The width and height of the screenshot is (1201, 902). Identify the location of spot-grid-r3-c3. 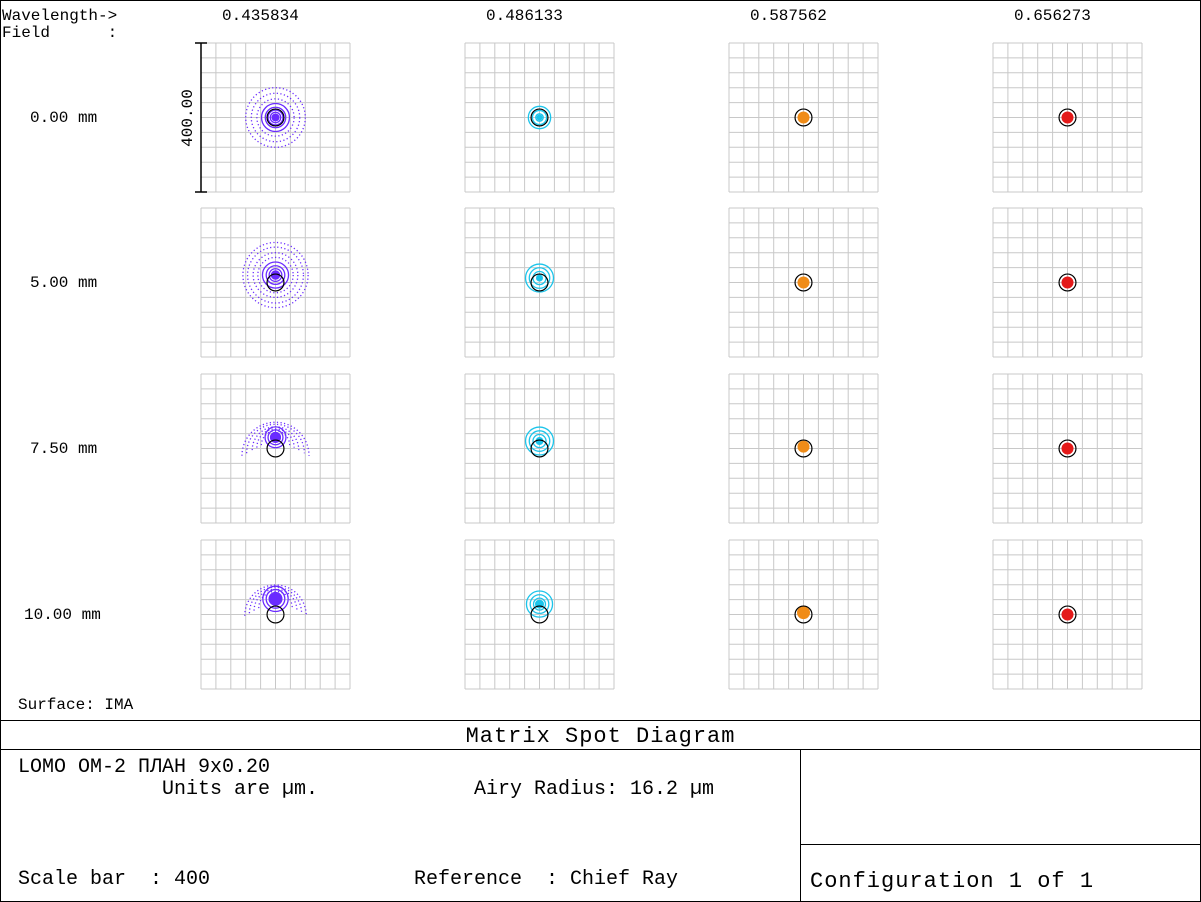
(803, 448).